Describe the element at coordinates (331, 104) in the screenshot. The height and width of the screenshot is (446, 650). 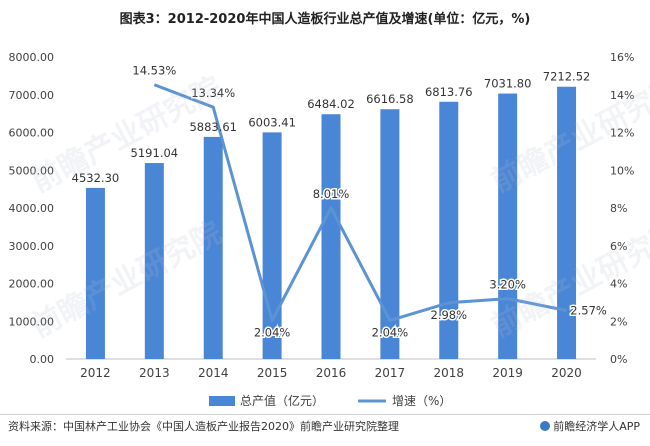
I see `bar-value-label: 6484.02` at that location.